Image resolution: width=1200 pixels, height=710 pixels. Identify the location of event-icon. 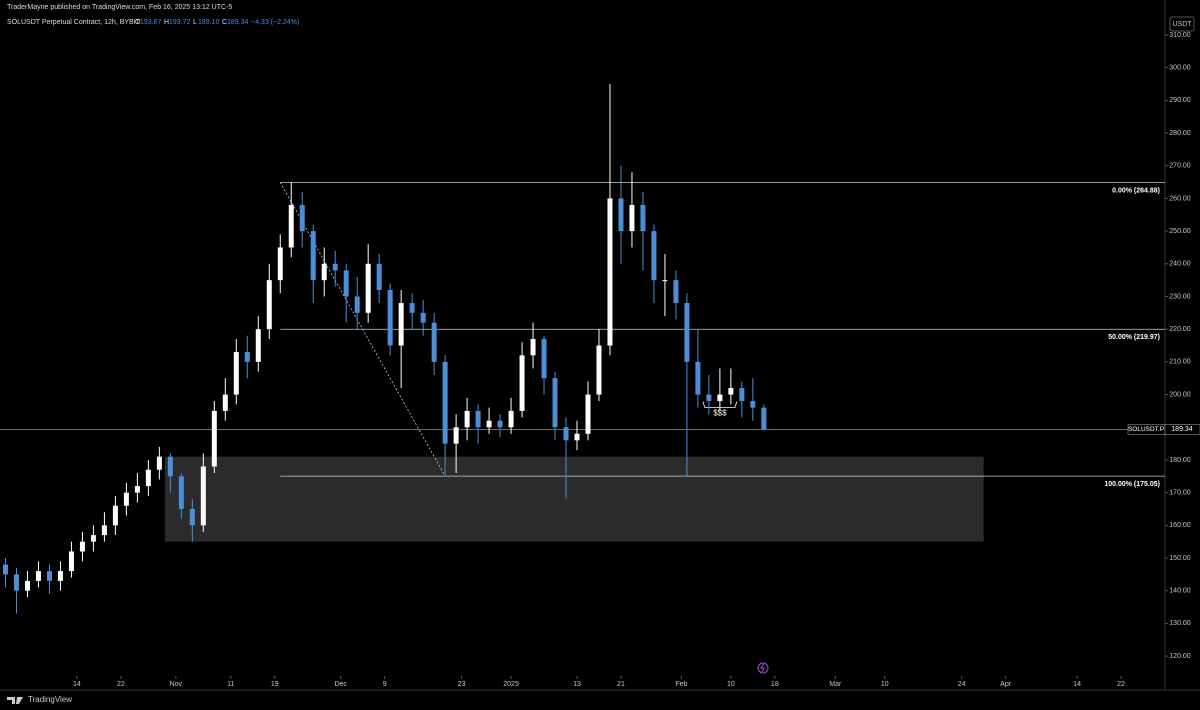
(763, 668).